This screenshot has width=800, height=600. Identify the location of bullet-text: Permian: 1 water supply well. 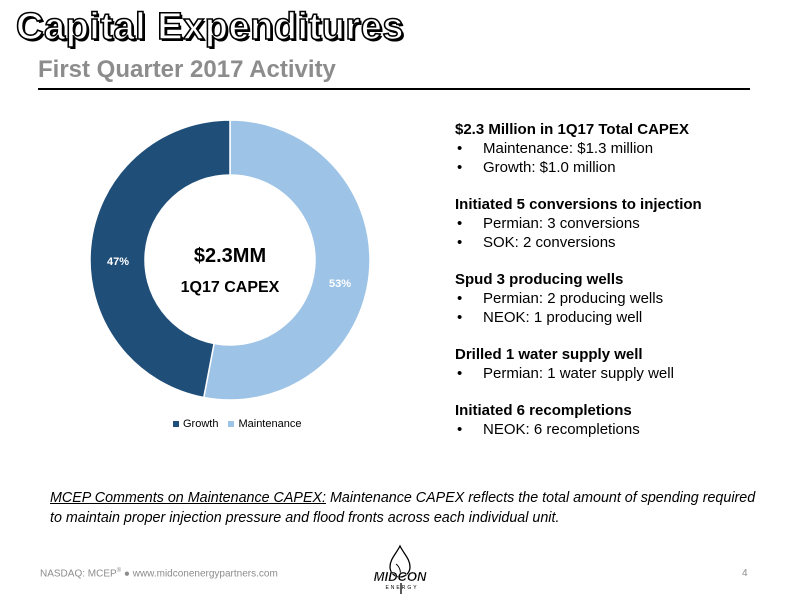
(578, 373).